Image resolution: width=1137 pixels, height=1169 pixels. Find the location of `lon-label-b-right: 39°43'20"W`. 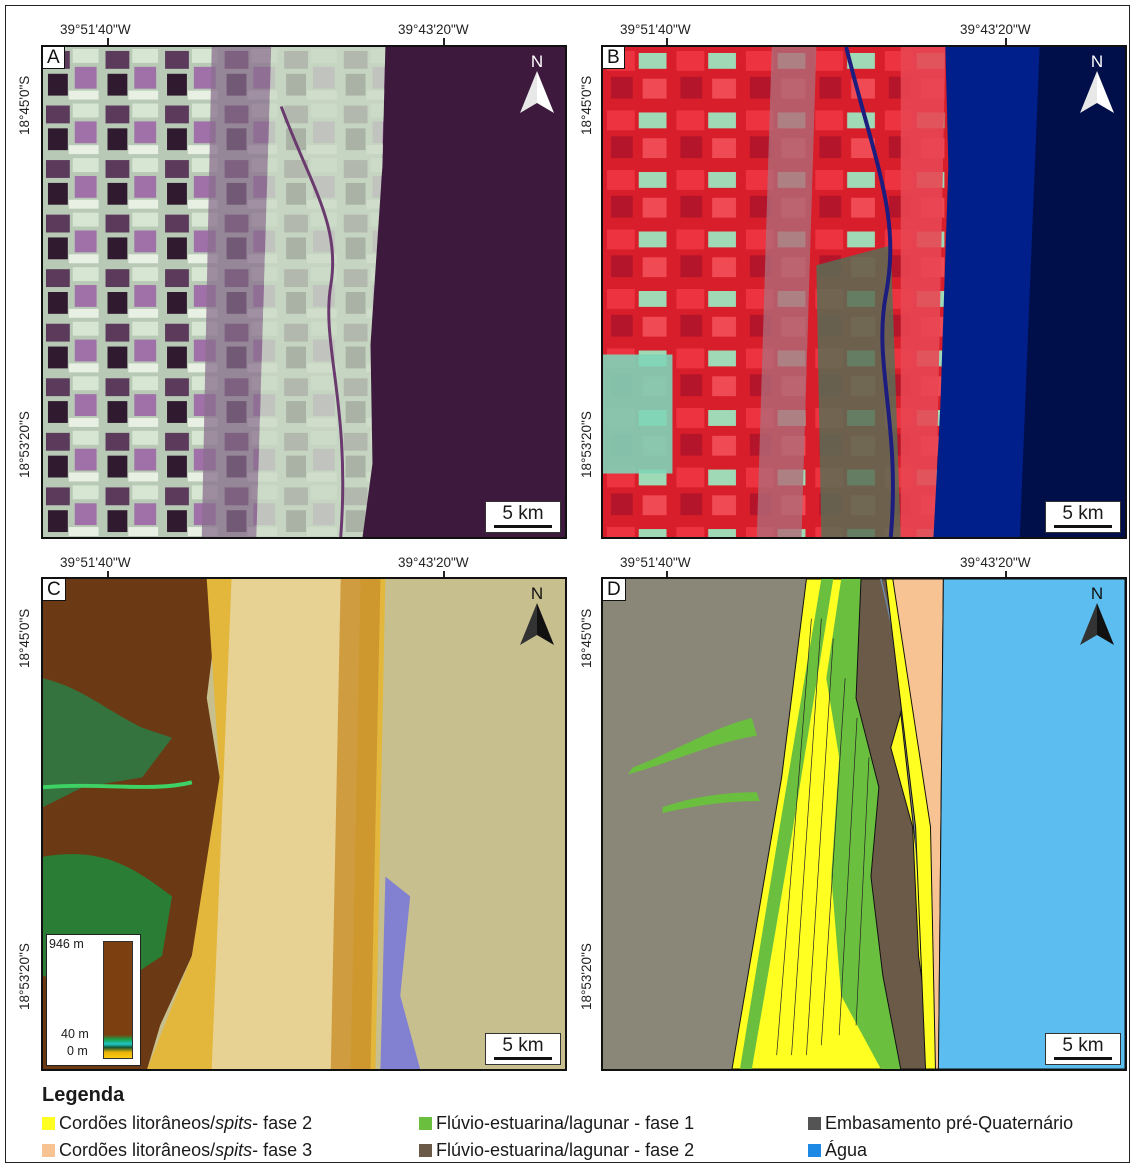

lon-label-b-right: 39°43'20"W is located at coordinates (995, 29).